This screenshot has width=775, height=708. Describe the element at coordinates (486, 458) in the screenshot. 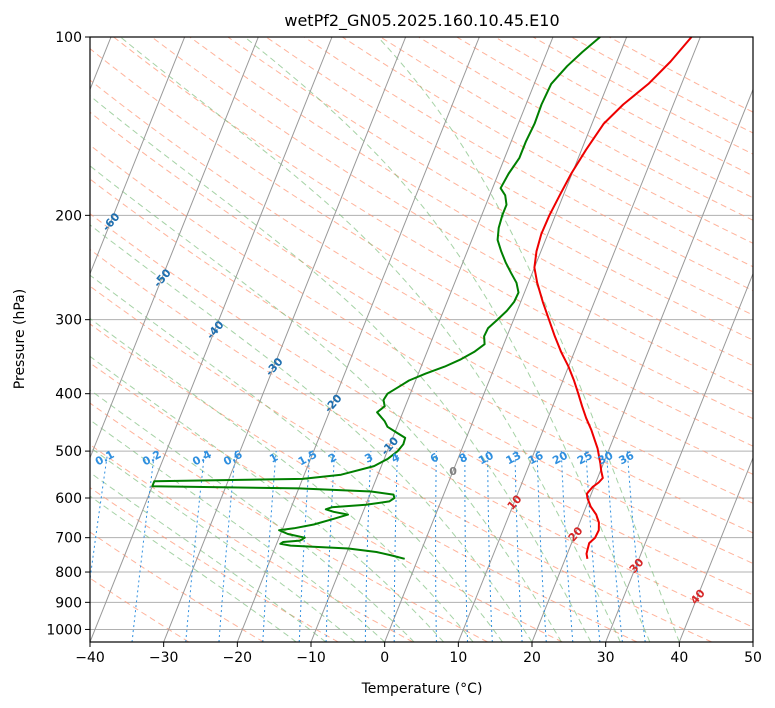

I see `mixing-ratio-label: 10` at that location.